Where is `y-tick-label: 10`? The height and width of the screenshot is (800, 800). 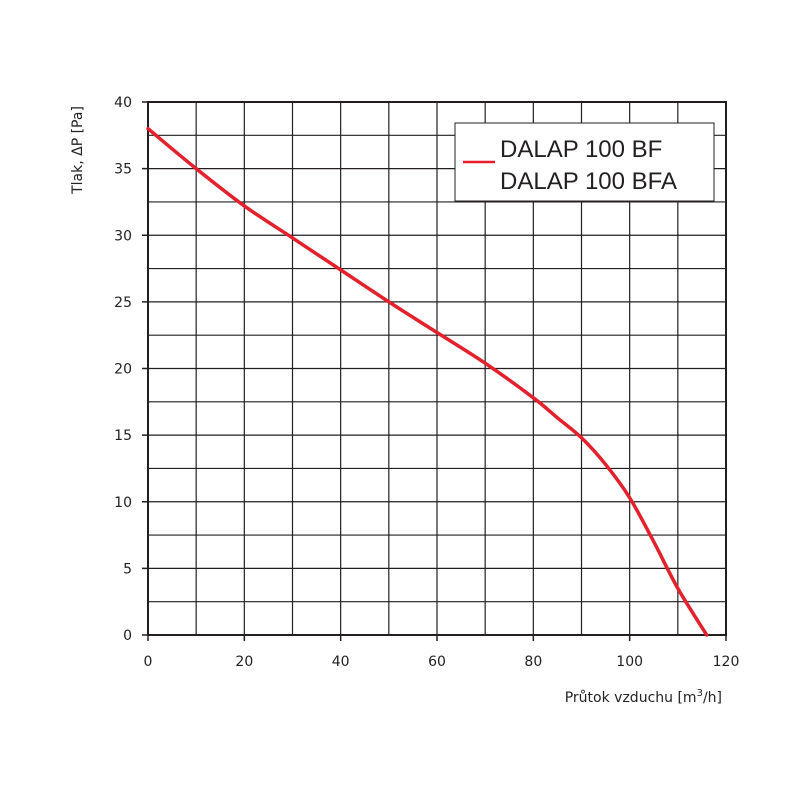
y-tick-label: 10 is located at coordinates (123, 503).